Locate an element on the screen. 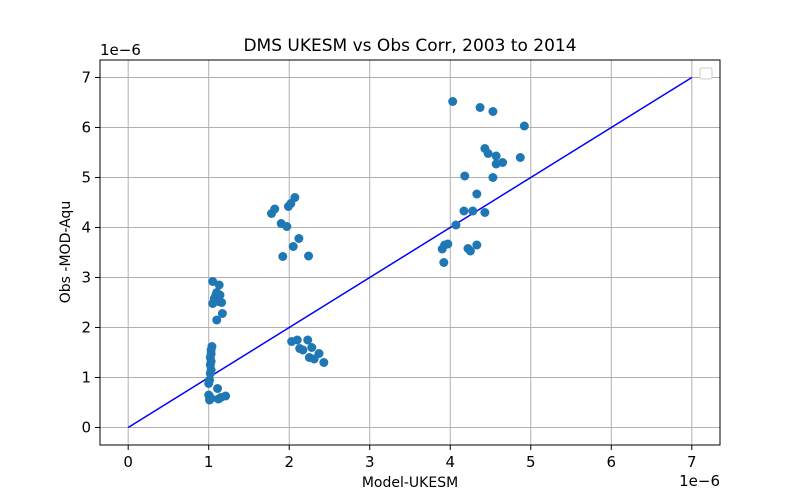  x-tick-label: 1 is located at coordinates (209, 462).